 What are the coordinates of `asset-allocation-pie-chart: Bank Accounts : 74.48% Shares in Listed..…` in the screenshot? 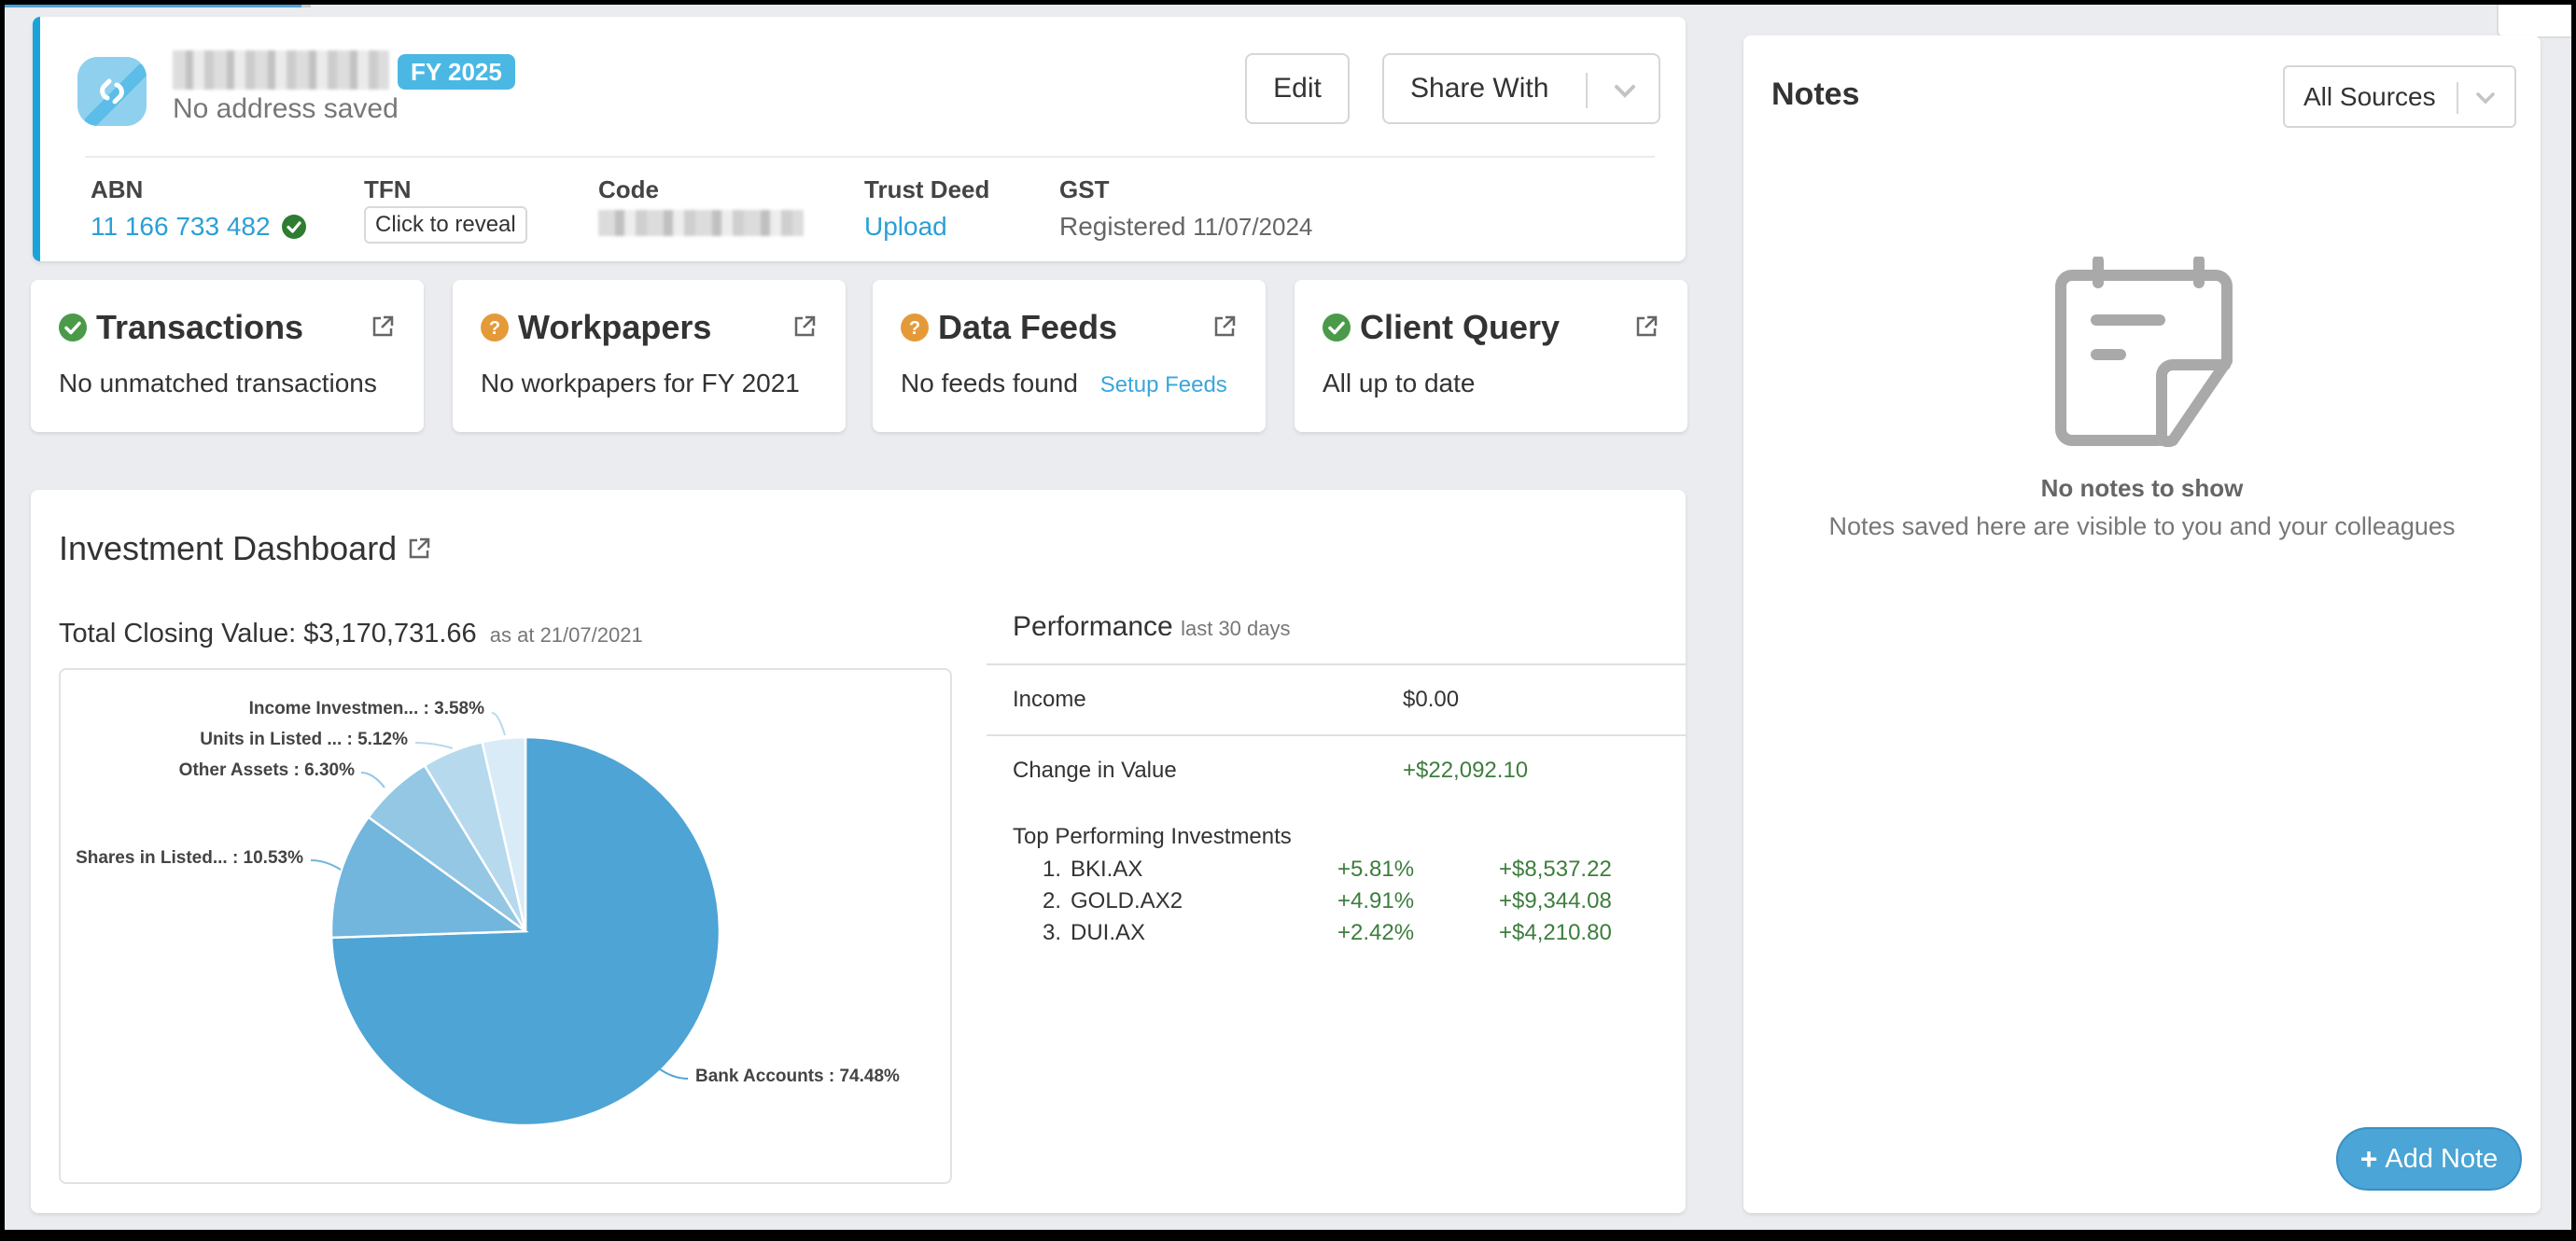 It's located at (506, 926).